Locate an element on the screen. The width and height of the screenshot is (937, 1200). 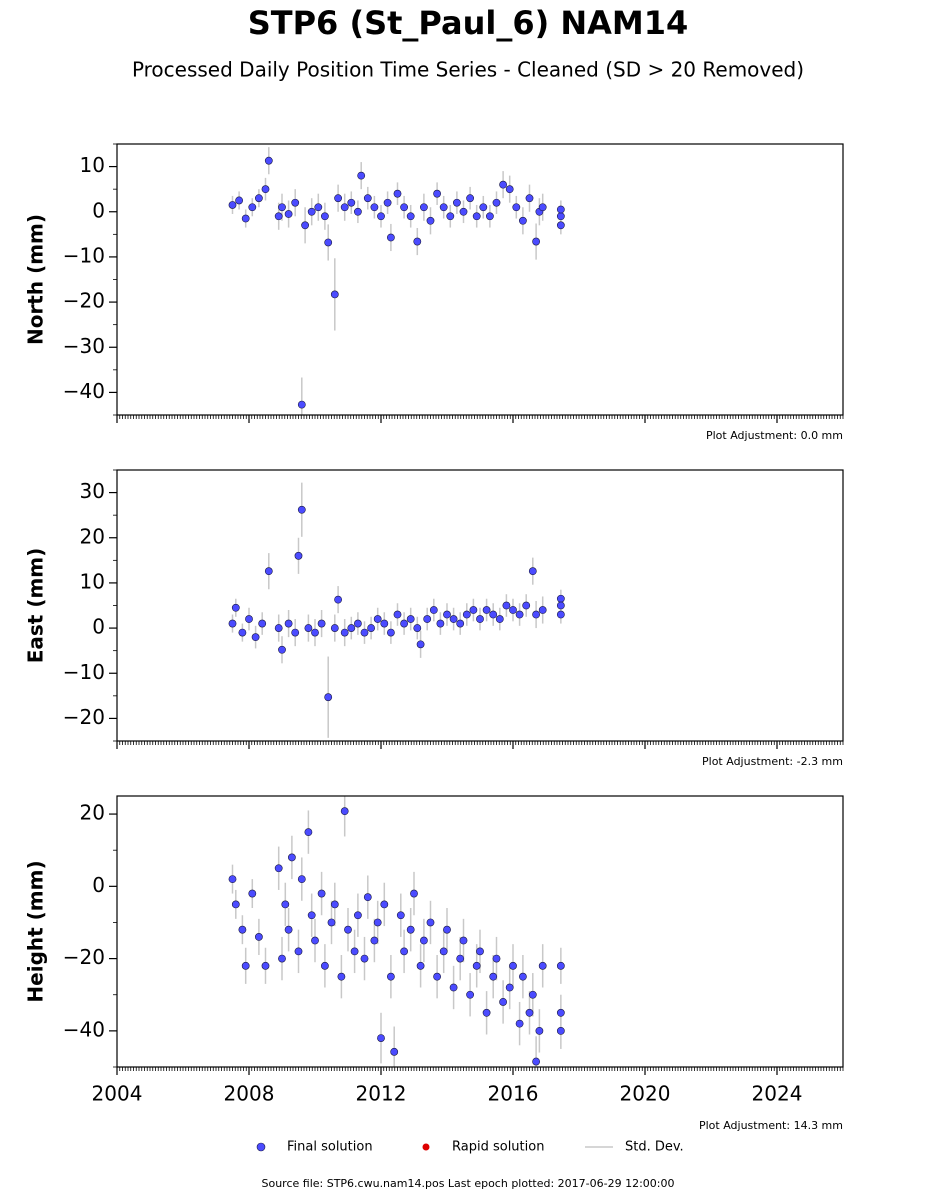
plot-adjustment: Plot Adjustment: 0.0 mm is located at coordinates (774, 435).